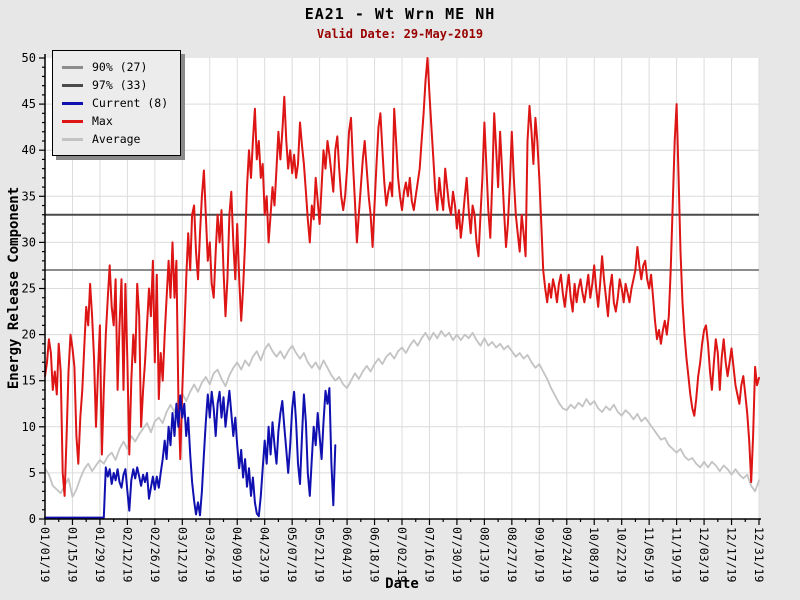 This screenshot has width=800, height=600. What do you see at coordinates (29, 196) in the screenshot?
I see `y-tick-label: 35` at bounding box center [29, 196].